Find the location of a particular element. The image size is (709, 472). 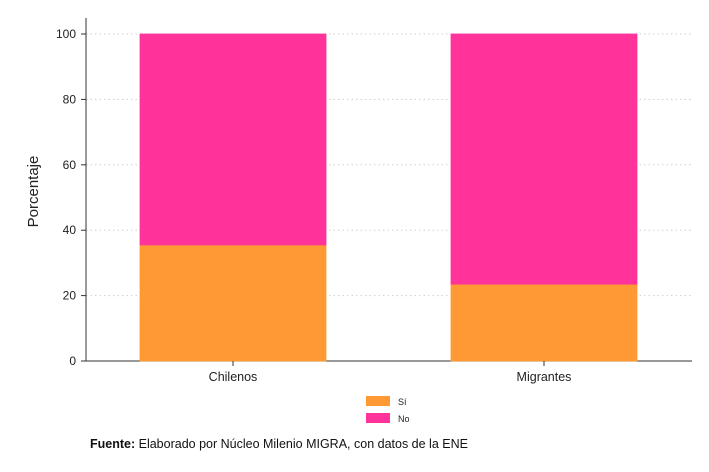

x-tick-label-1: Migrantes is located at coordinates (544, 377).